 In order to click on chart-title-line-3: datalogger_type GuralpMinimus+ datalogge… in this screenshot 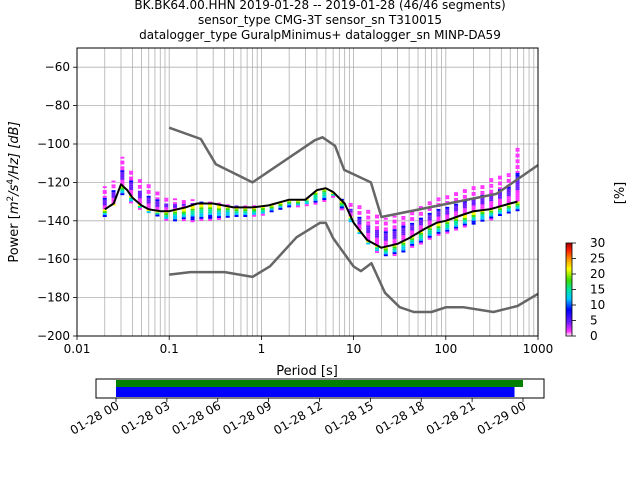, I will do `click(320, 35)`.